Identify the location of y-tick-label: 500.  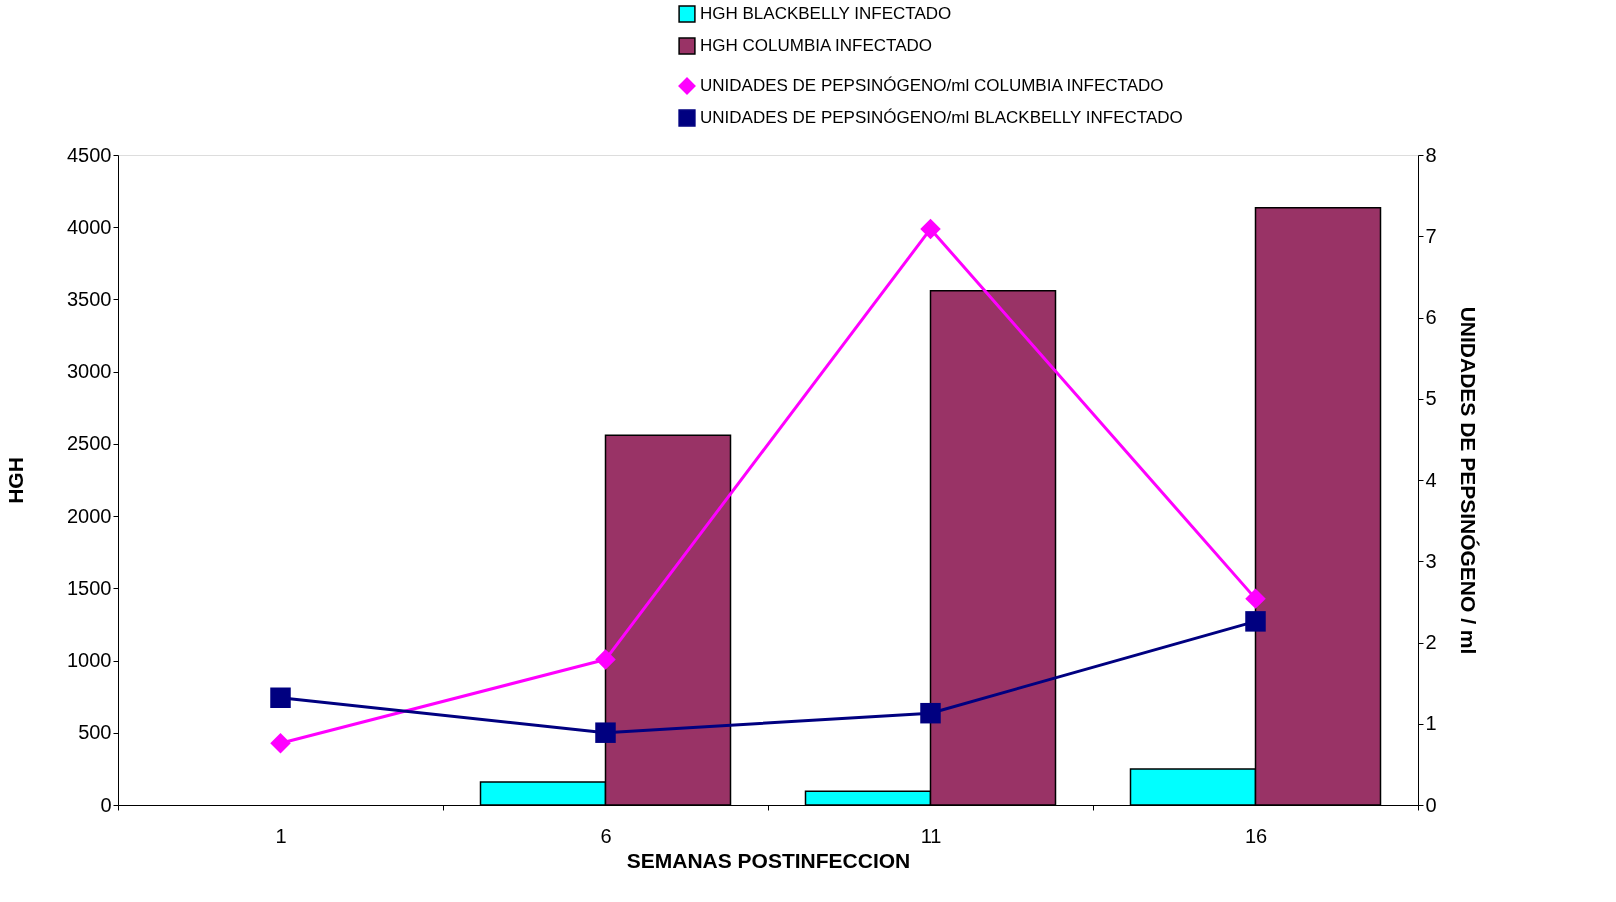
(95, 732).